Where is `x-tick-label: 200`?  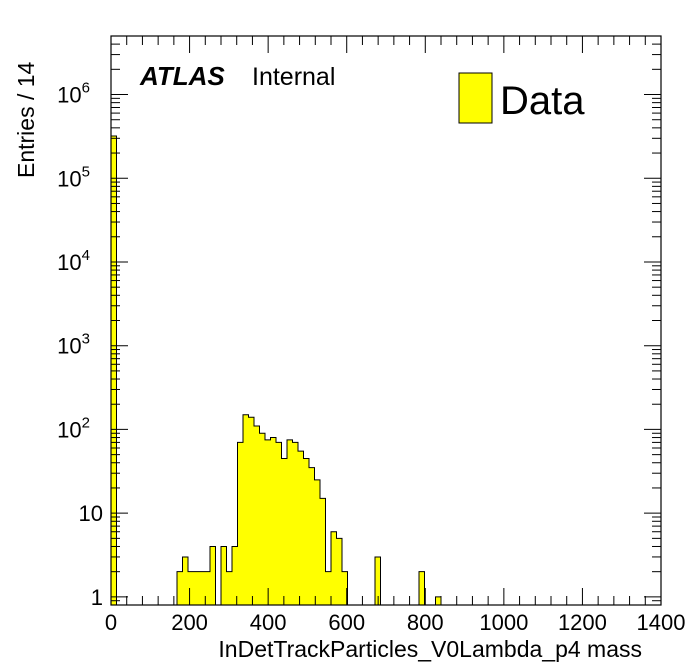
x-tick-label: 200 is located at coordinates (189, 622).